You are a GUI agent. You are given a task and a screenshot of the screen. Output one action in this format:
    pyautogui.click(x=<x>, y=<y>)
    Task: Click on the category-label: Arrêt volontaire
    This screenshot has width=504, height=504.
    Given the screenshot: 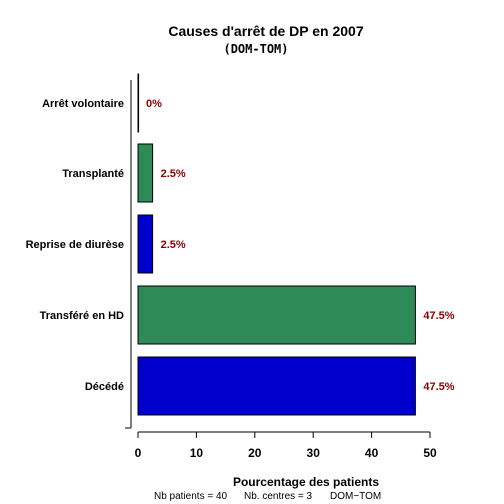 What is the action you would take?
    pyautogui.click(x=83, y=104)
    